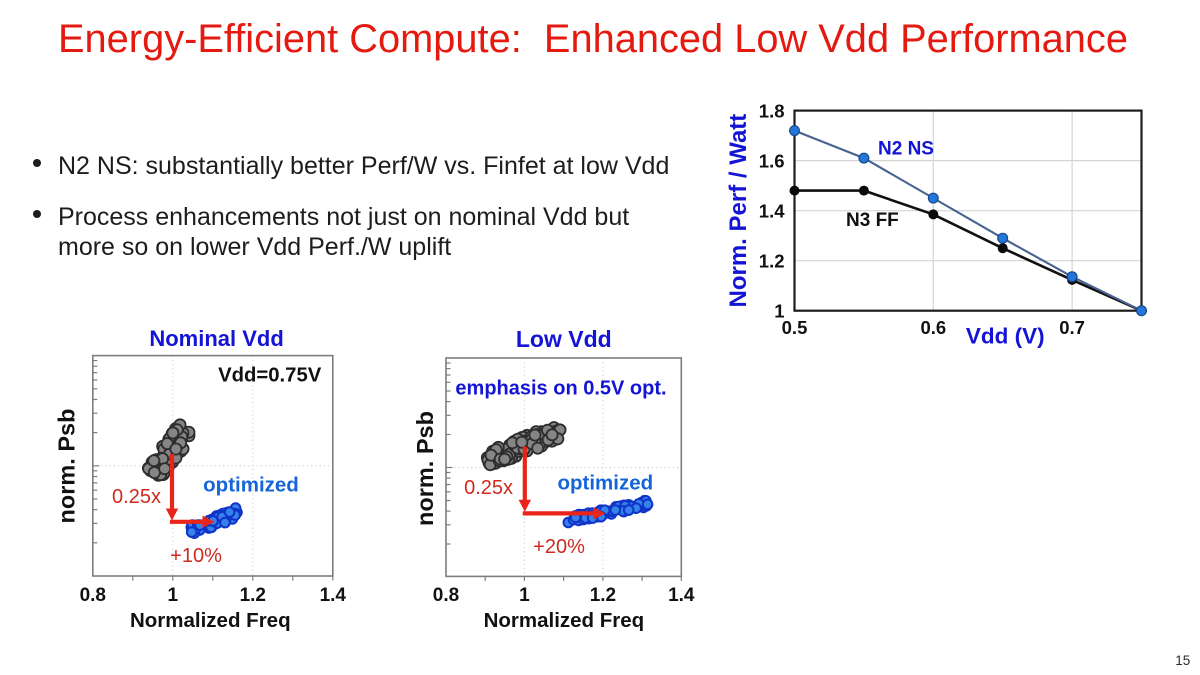 The image size is (1200, 675). What do you see at coordinates (872, 220) in the screenshot?
I see `svg-text: N3 FF` at bounding box center [872, 220].